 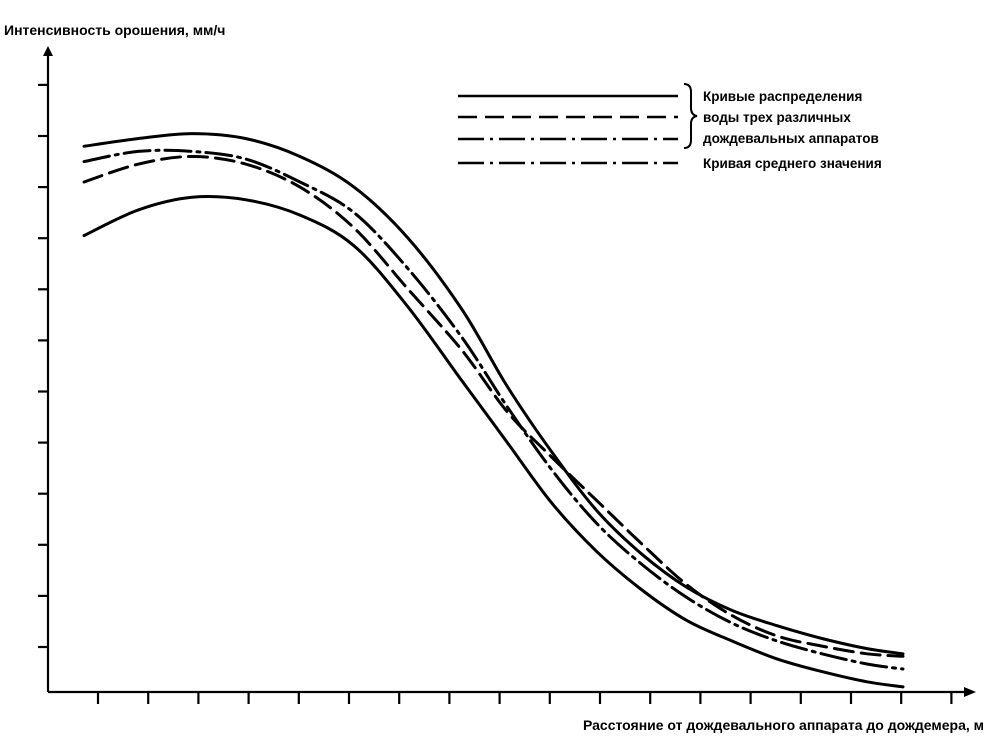 I want to click on legend-label-4: Кривая среднего значения, so click(x=792, y=163).